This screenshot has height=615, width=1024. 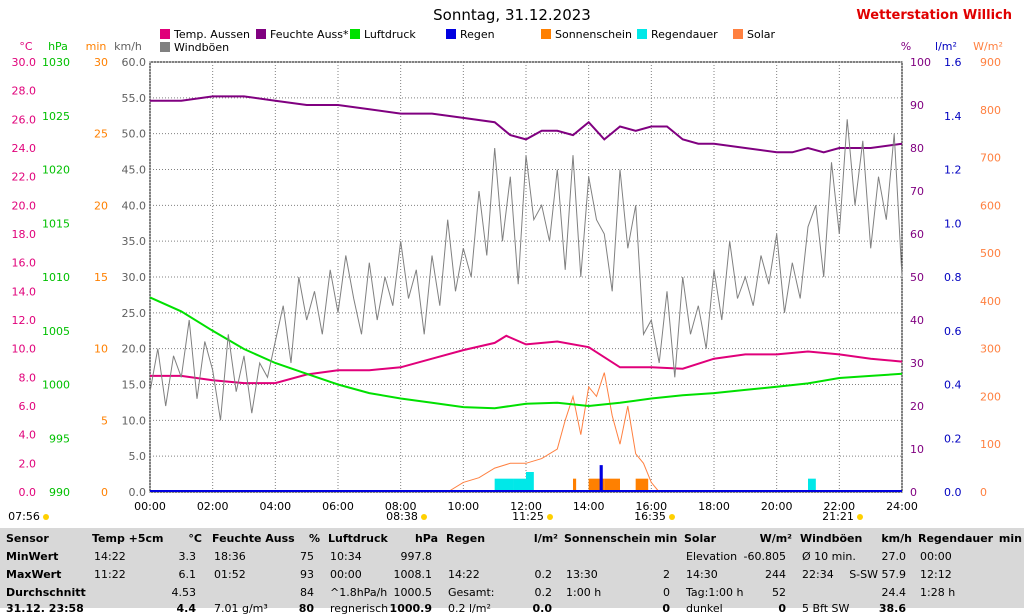 I want to click on table-value: 24.4, so click(x=894, y=592).